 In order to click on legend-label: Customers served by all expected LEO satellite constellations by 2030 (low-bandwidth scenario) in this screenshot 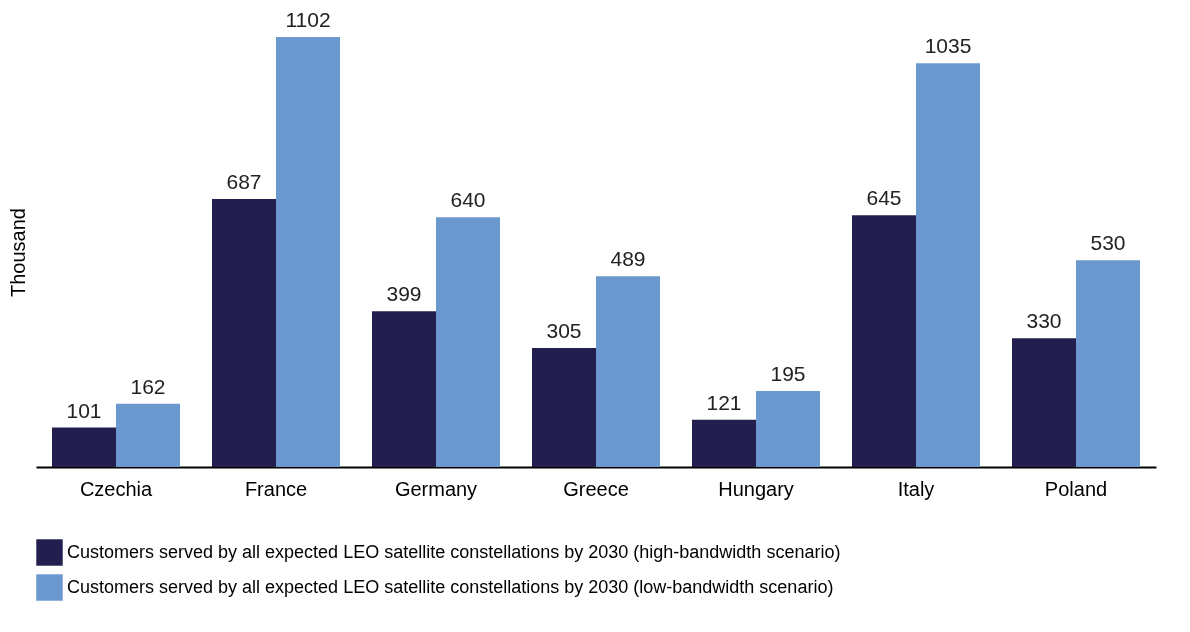, I will do `click(450, 586)`.